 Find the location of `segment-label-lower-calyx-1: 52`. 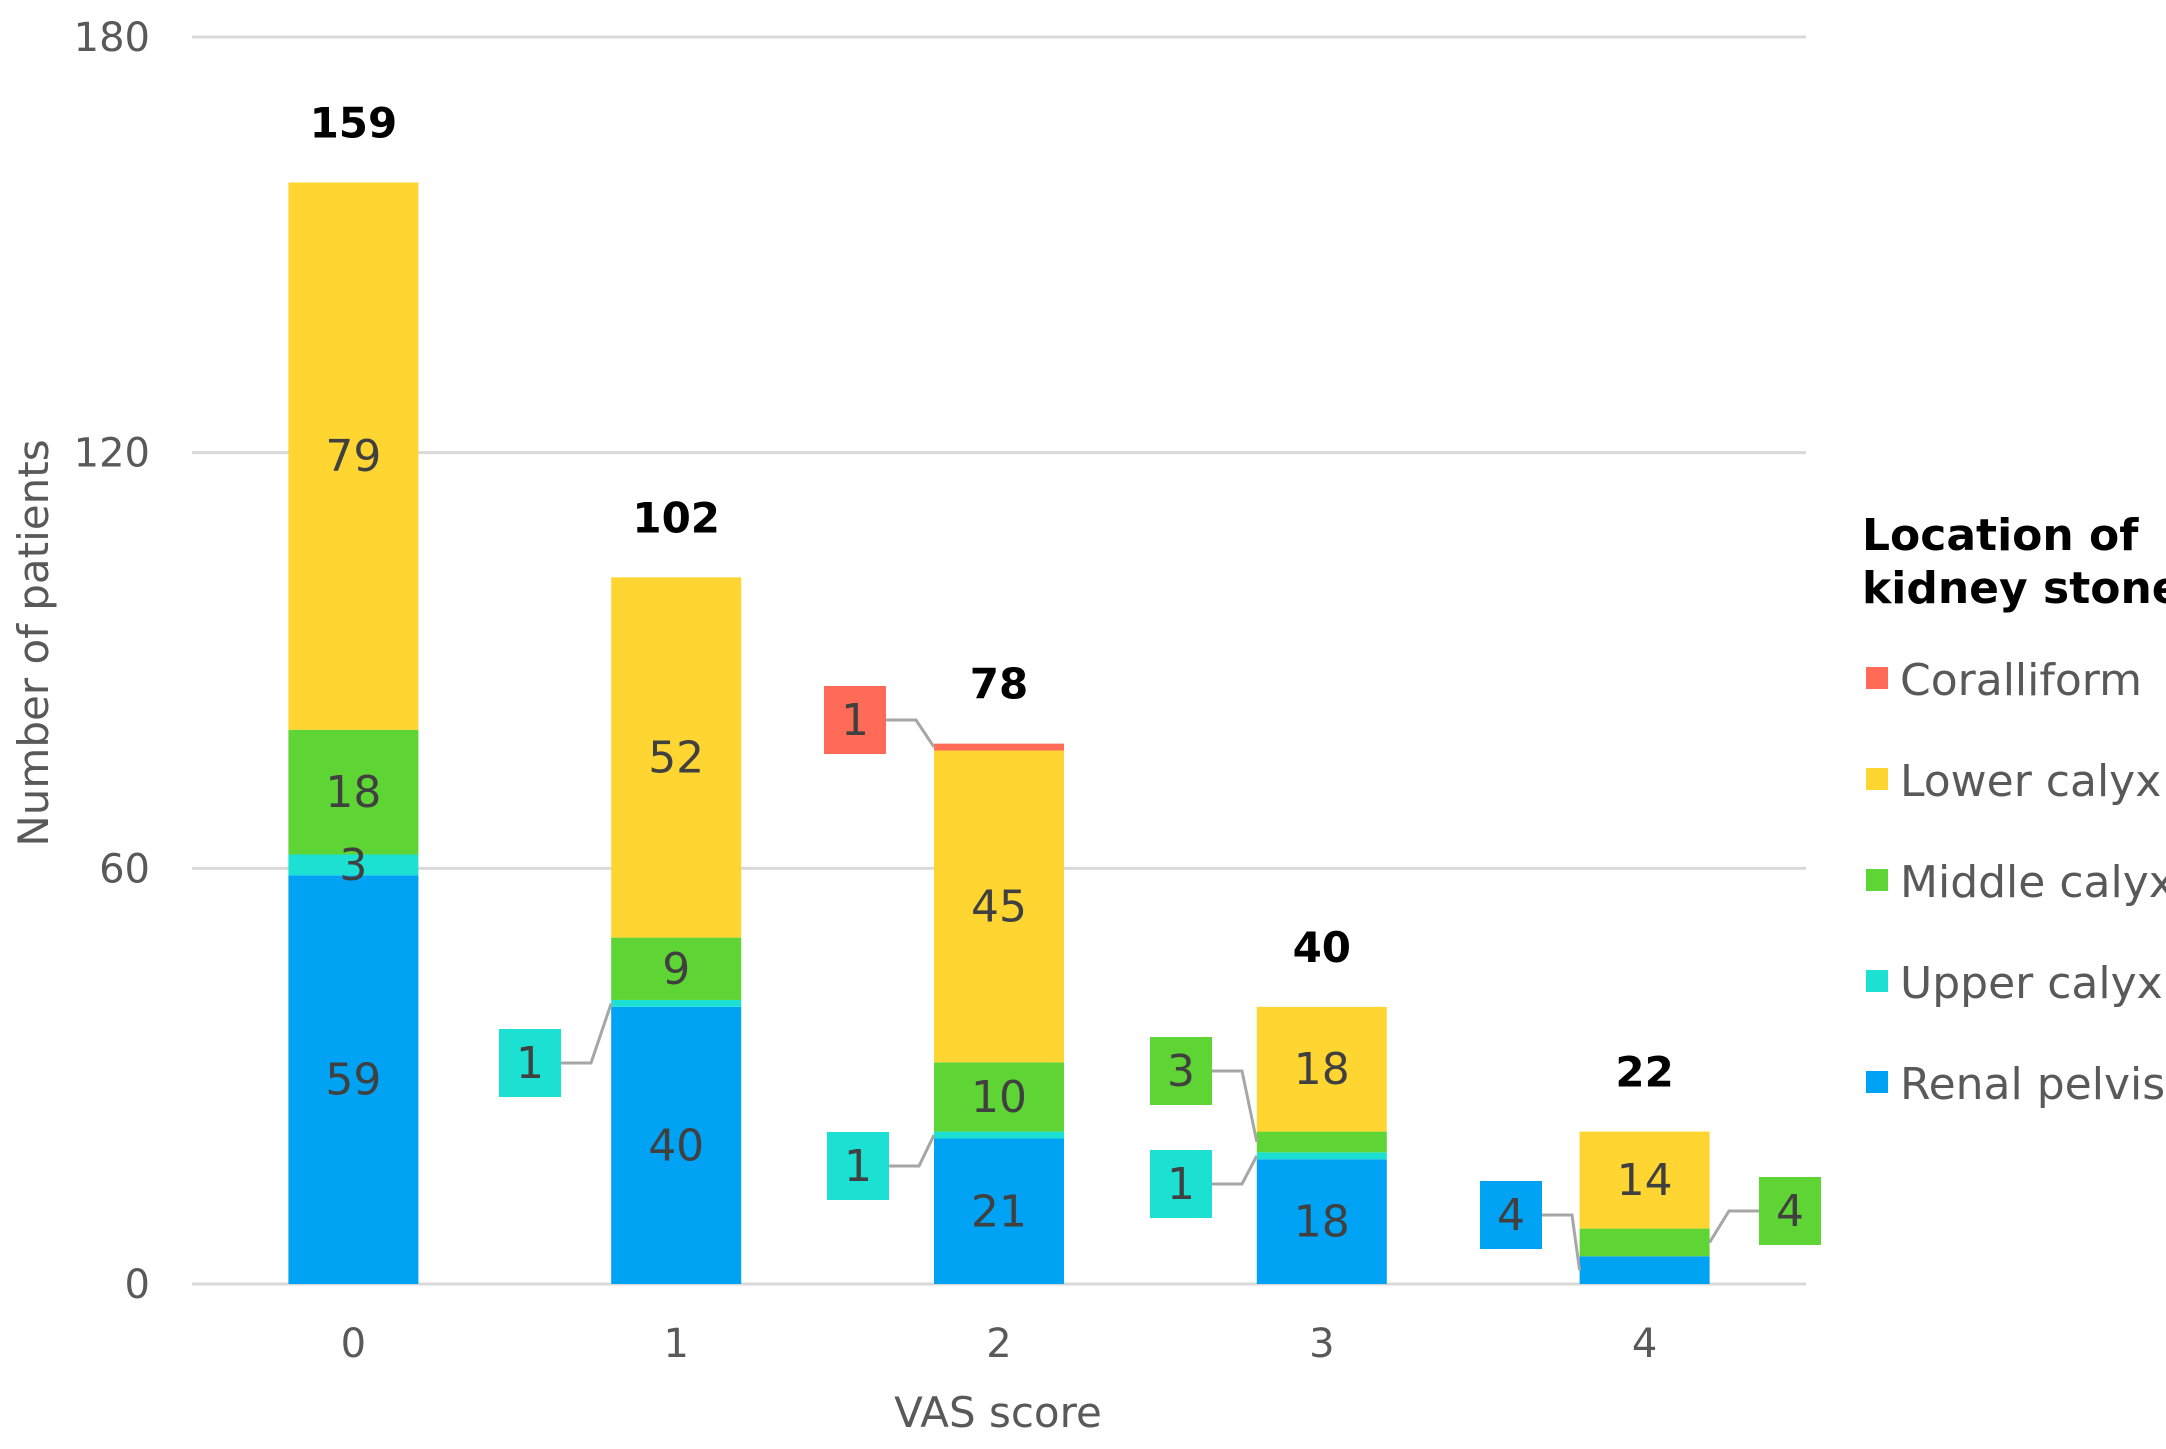

segment-label-lower-calyx-1: 52 is located at coordinates (676, 757).